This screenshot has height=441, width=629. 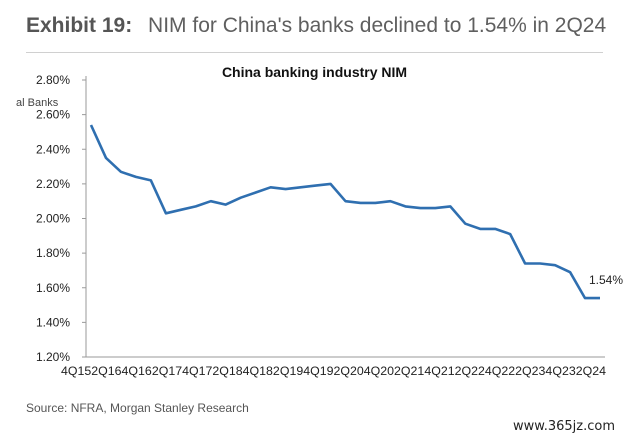 What do you see at coordinates (318, 372) in the screenshot?
I see `x-tick-label: 4Q19` at bounding box center [318, 372].